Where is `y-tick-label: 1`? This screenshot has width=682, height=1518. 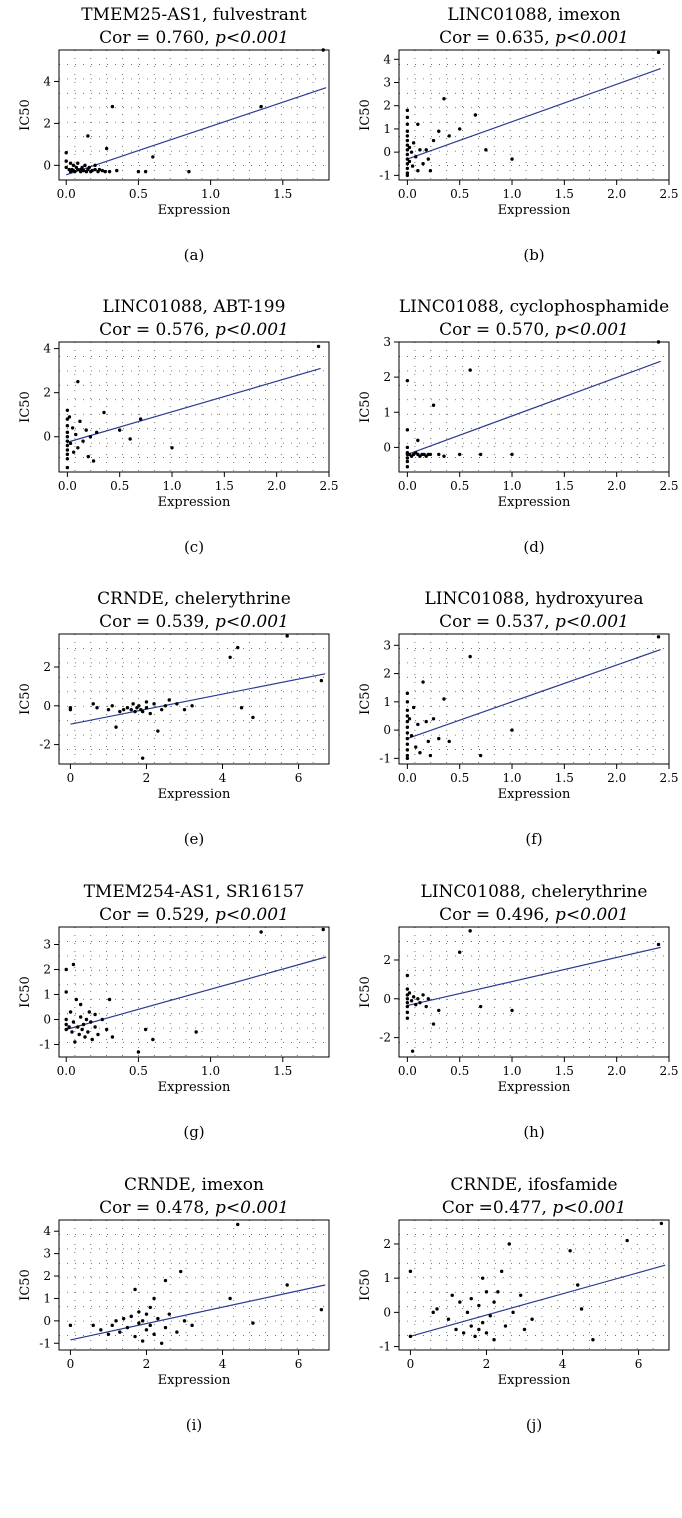 y-tick-label: 1 is located at coordinates (387, 1278).